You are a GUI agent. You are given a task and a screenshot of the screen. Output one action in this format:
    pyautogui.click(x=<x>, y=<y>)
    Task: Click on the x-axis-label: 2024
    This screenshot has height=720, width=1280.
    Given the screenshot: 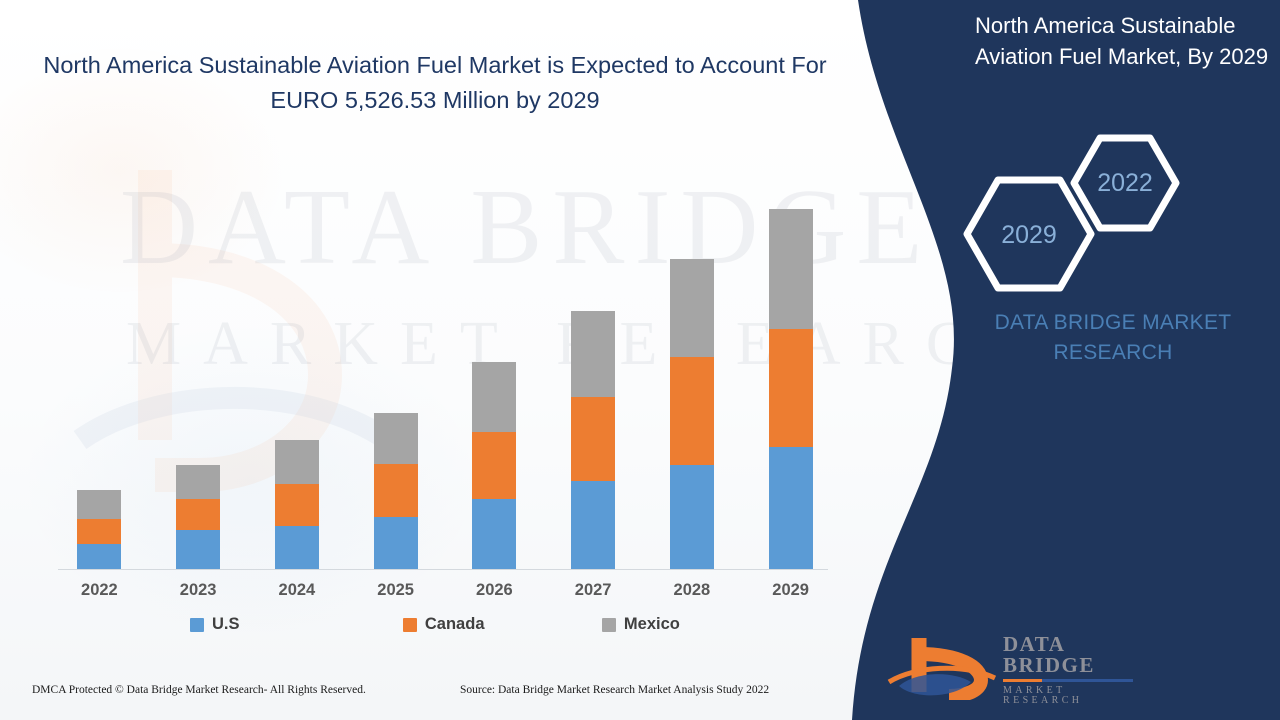 What is the action you would take?
    pyautogui.click(x=297, y=589)
    